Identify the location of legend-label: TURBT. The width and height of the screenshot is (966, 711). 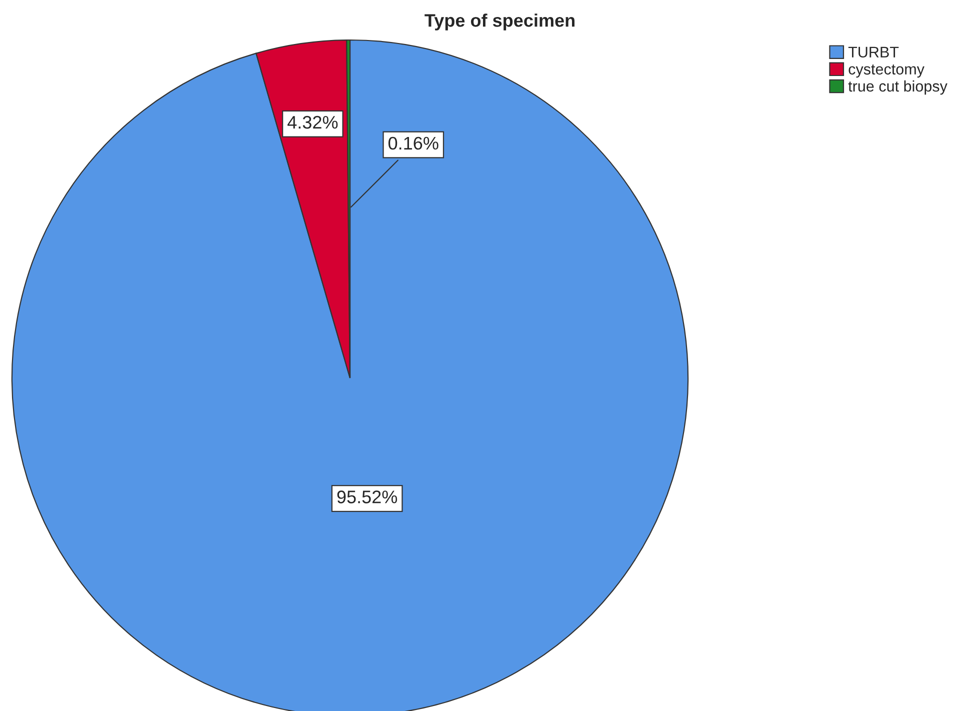
(873, 52).